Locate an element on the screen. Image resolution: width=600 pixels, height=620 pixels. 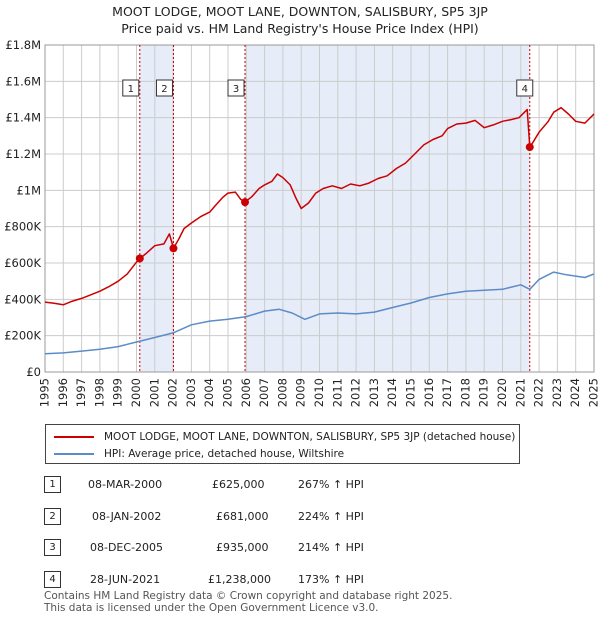
sale-row: 4 28-JUN-2021 £1,238,000 173% ↑ HPI is located at coordinates (254, 583).